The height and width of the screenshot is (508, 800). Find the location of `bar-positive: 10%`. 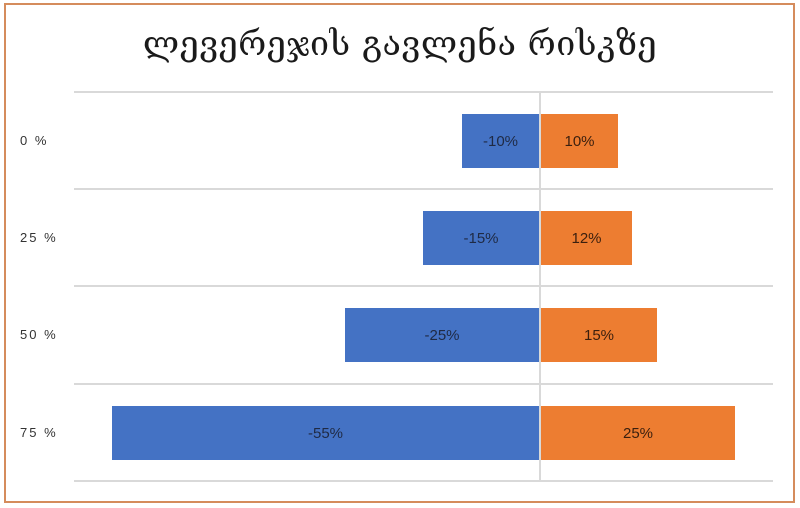

bar-positive: 10% is located at coordinates (579, 141).